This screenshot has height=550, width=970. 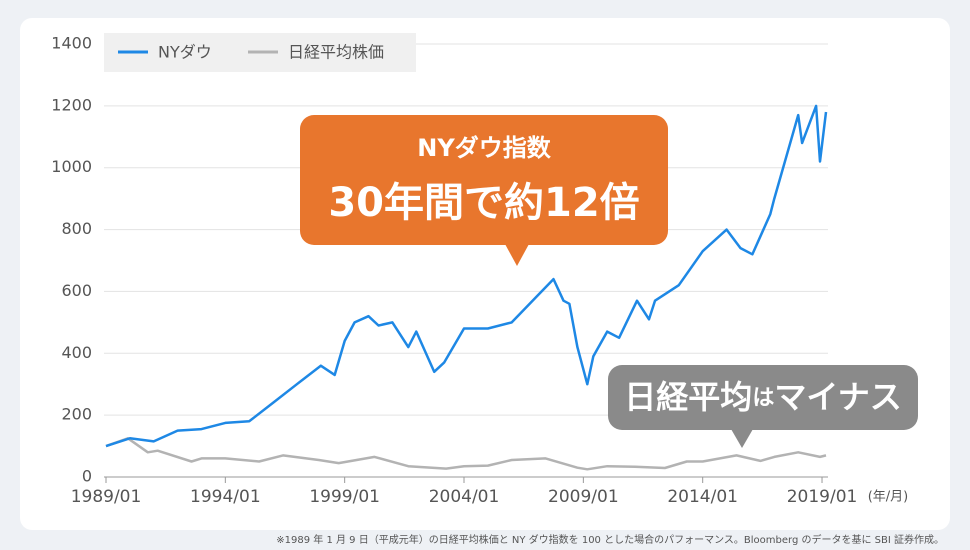 I want to click on callout-nikkei: 日経平均はマイナス, so click(x=763, y=406).